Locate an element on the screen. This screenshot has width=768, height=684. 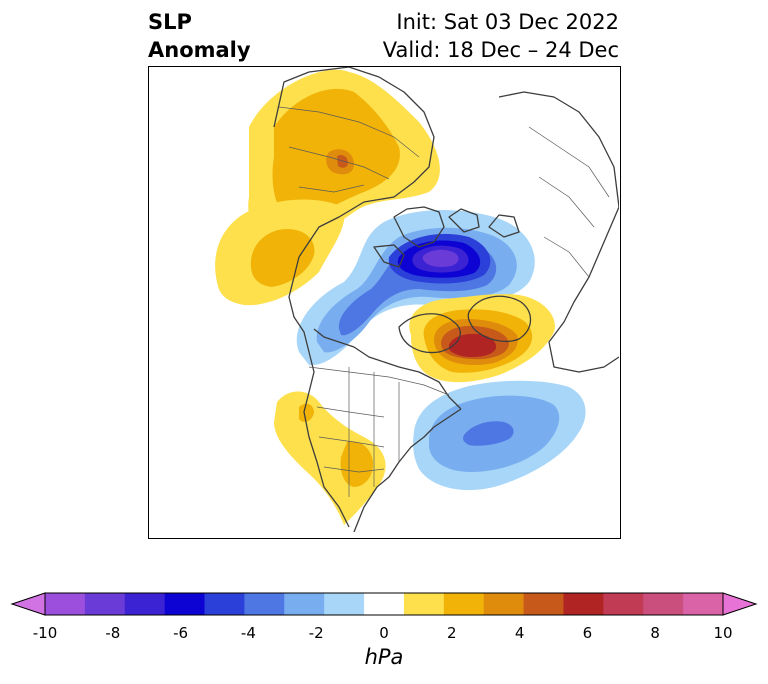
positive-anomaly-bering is located at coordinates (280, 252).